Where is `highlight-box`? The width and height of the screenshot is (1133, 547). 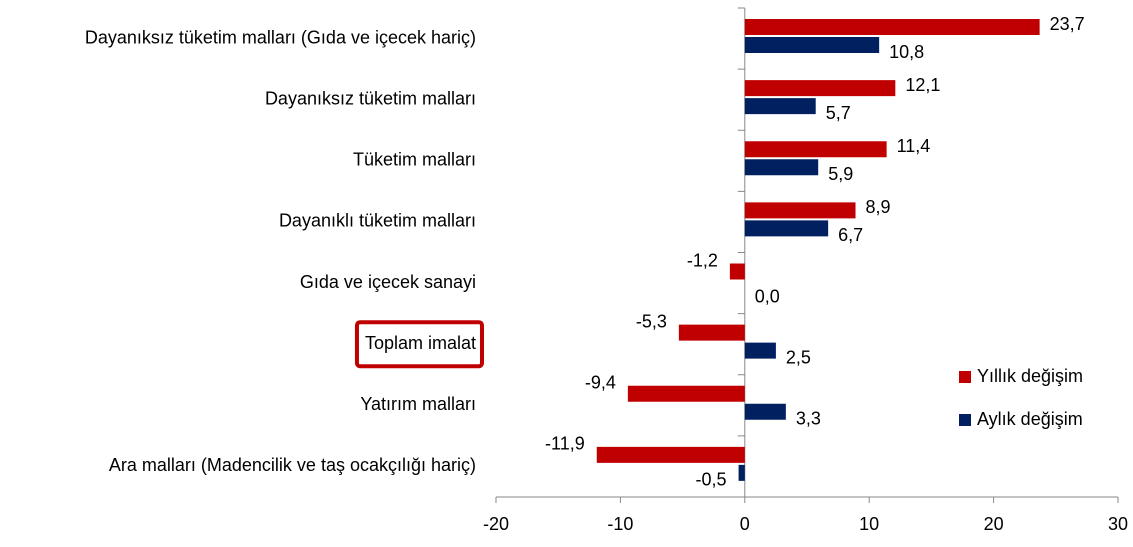
highlight-box is located at coordinates (419, 344).